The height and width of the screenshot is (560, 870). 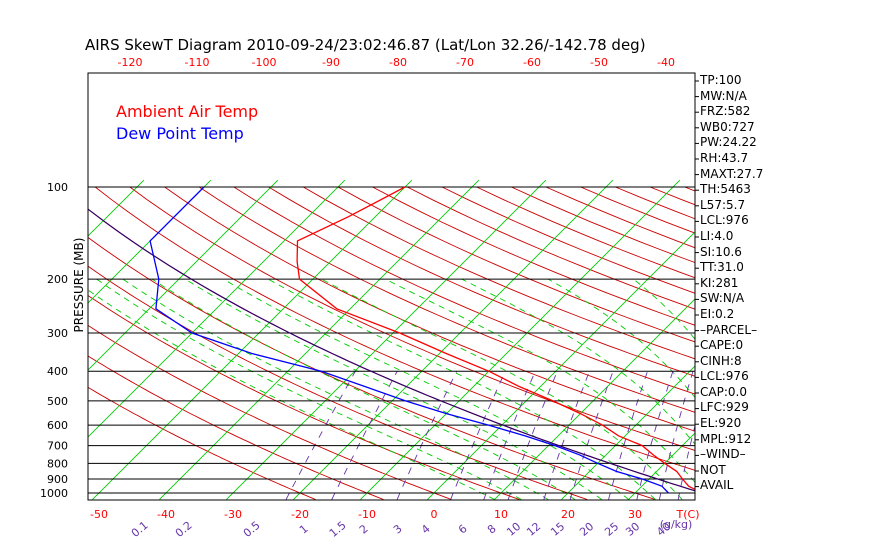 What do you see at coordinates (501, 514) in the screenshot?
I see `bottom-temp-tick-label: 10` at bounding box center [501, 514].